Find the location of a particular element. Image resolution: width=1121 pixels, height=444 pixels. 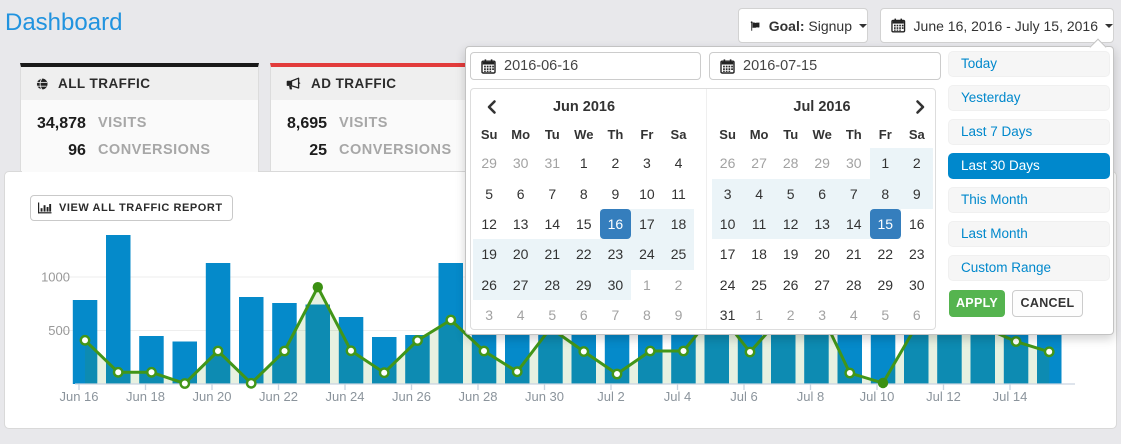

svg-text: Jun 20 is located at coordinates (211, 396).